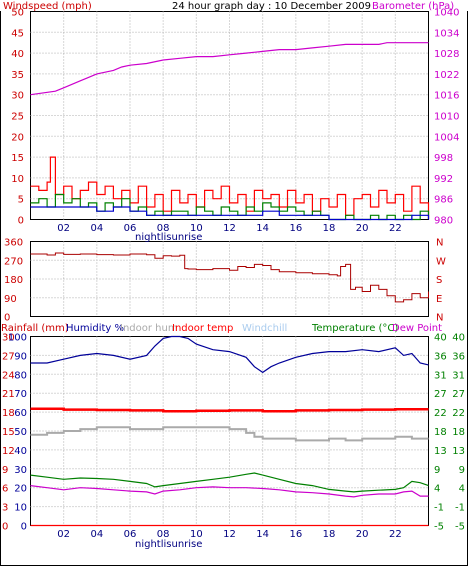 This screenshot has width=468, height=566. Describe the element at coordinates (130, 534) in the screenshot. I see `temp-xtick-06: 06` at that location.